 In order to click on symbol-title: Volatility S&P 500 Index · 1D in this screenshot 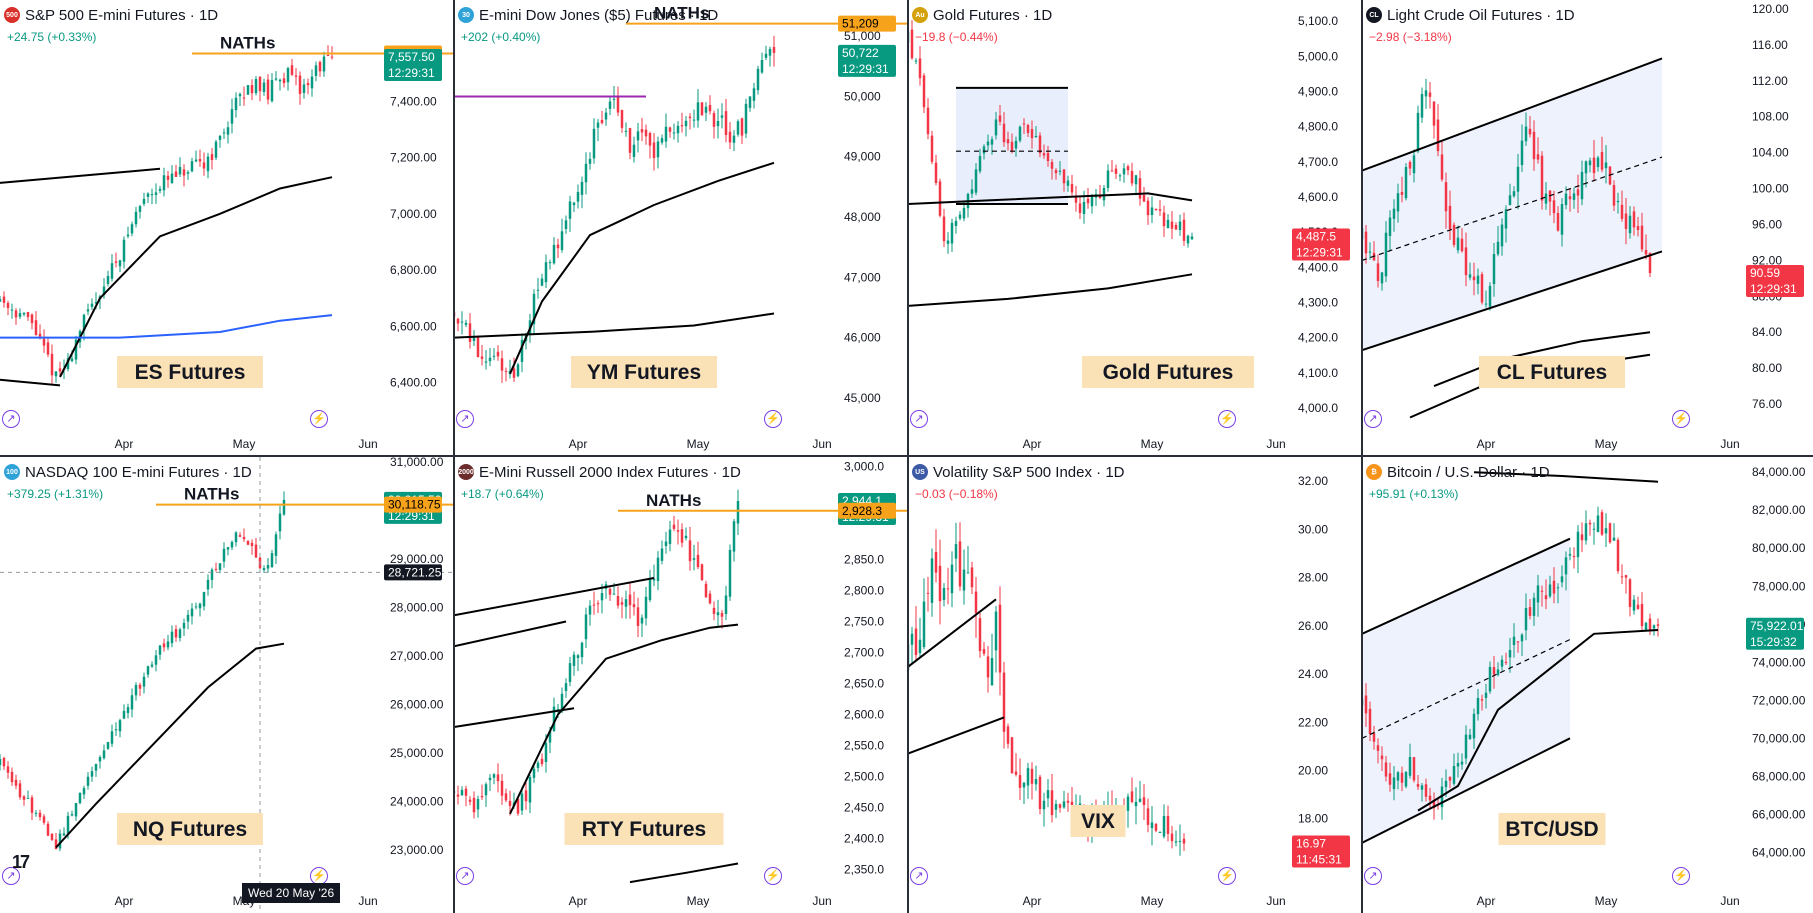, I will do `click(1029, 472)`.